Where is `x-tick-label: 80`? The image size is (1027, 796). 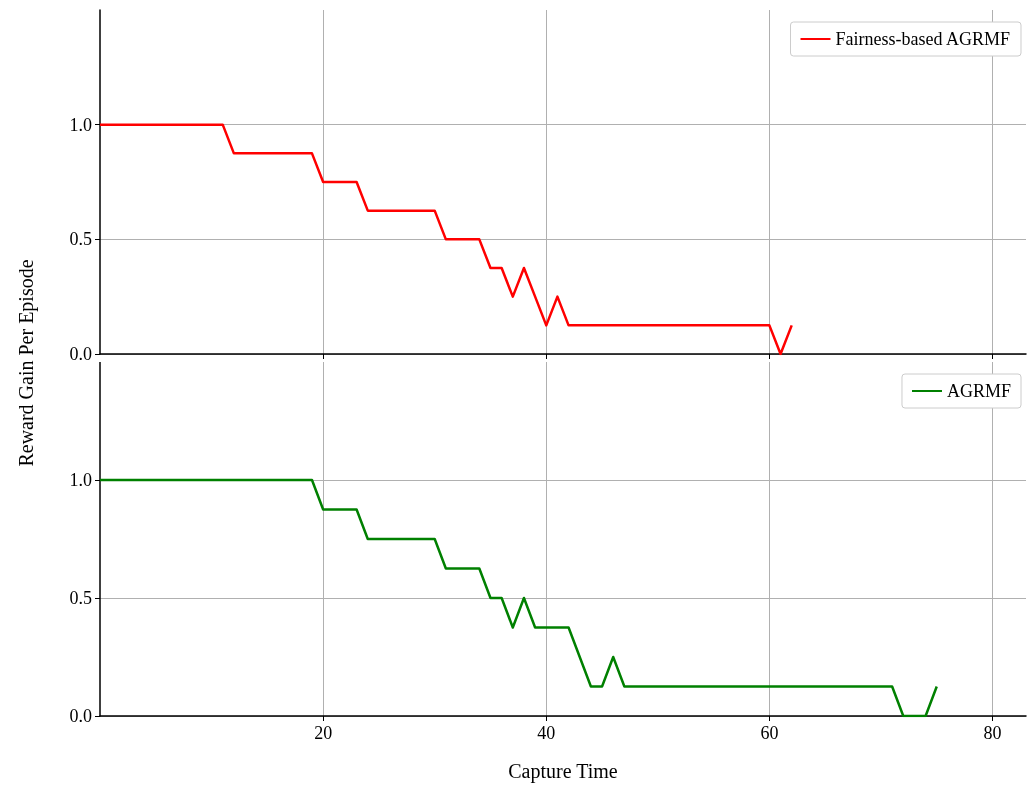 x-tick-label: 80 is located at coordinates (992, 733).